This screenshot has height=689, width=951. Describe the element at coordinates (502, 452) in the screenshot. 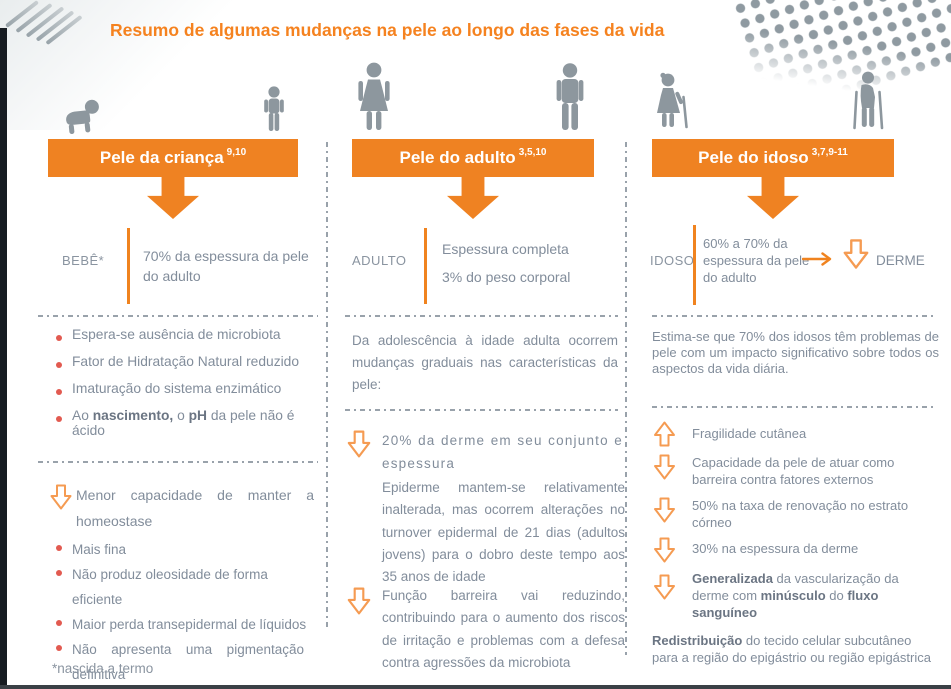

I see `arrow-item-text: 20% da derme em seu conjunto e espessura` at that location.